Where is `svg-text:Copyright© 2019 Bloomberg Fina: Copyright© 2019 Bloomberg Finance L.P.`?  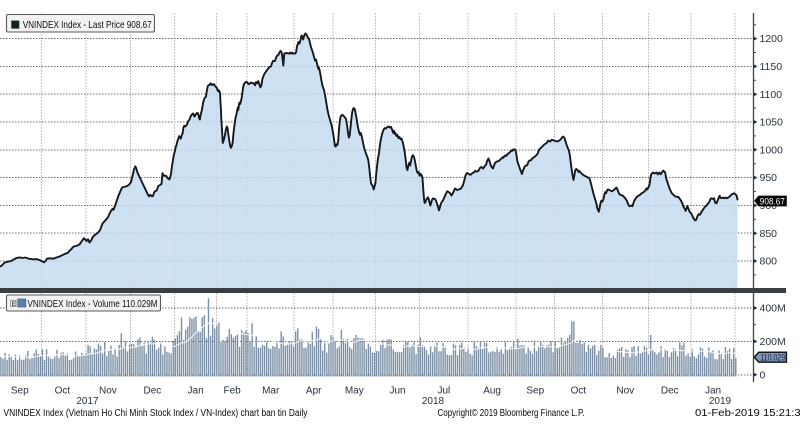
svg-text:Copyright© 2019 Bloomberg Fina: Copyright© 2019 Bloomberg Finance L.P. is located at coordinates (511, 413).